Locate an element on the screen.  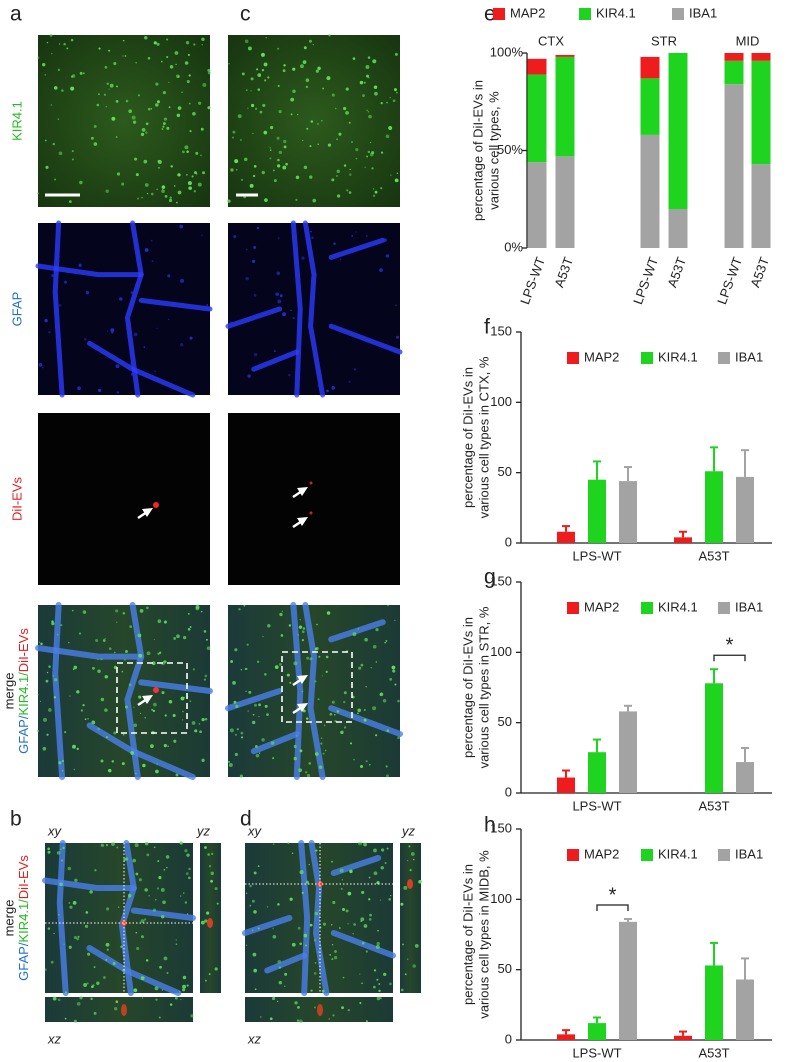
legend-swatch is located at coordinates (647, 608).